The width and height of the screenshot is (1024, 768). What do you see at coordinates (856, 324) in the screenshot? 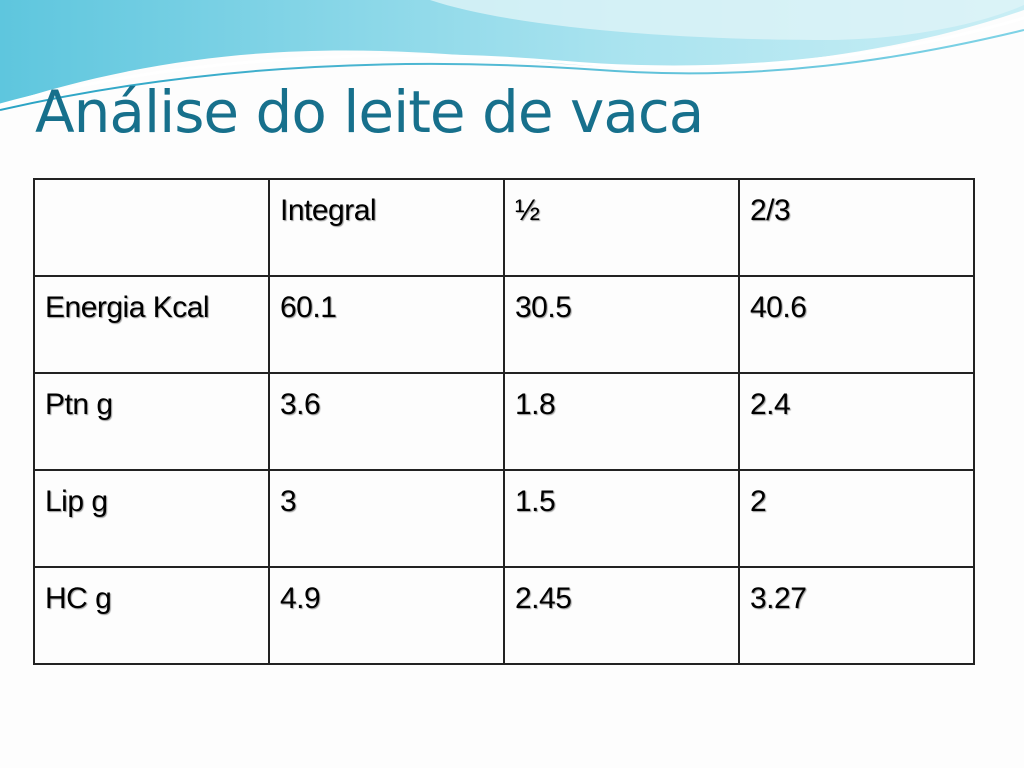
I see `table-cell: 40.6` at bounding box center [856, 324].